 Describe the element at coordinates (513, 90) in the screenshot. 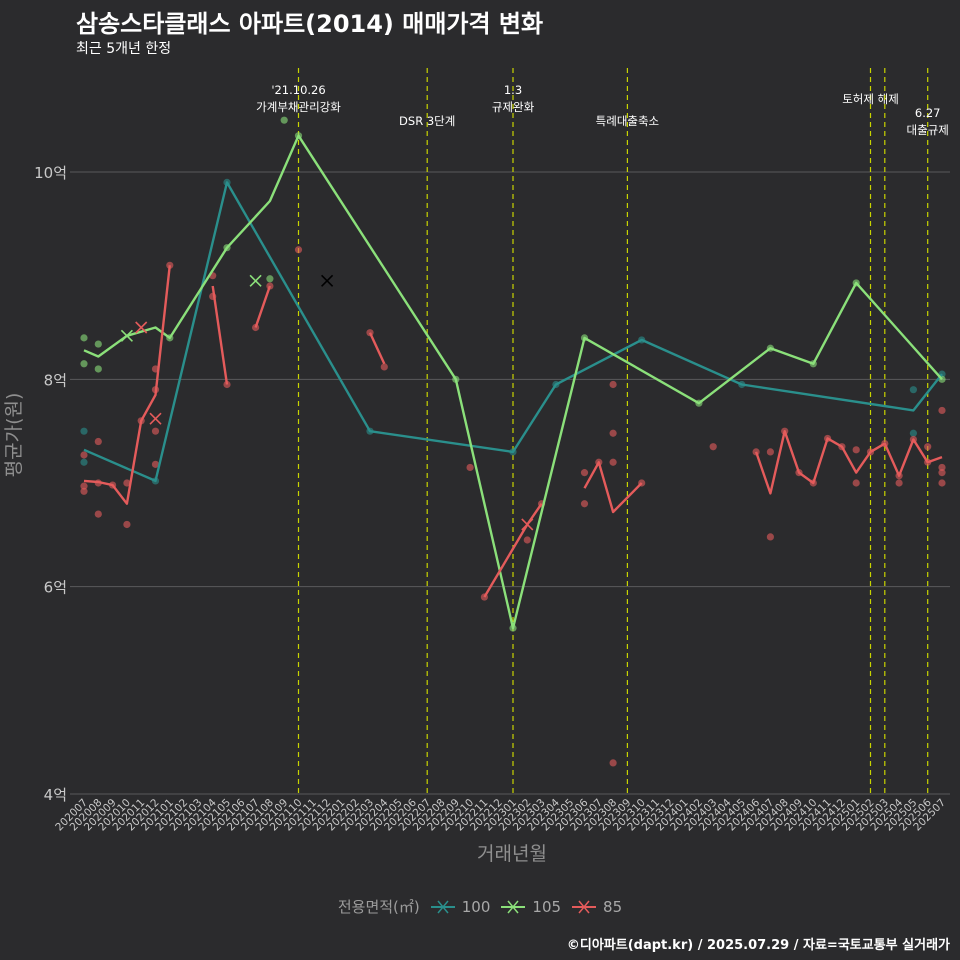

I see `event-label-line: 1.3` at that location.